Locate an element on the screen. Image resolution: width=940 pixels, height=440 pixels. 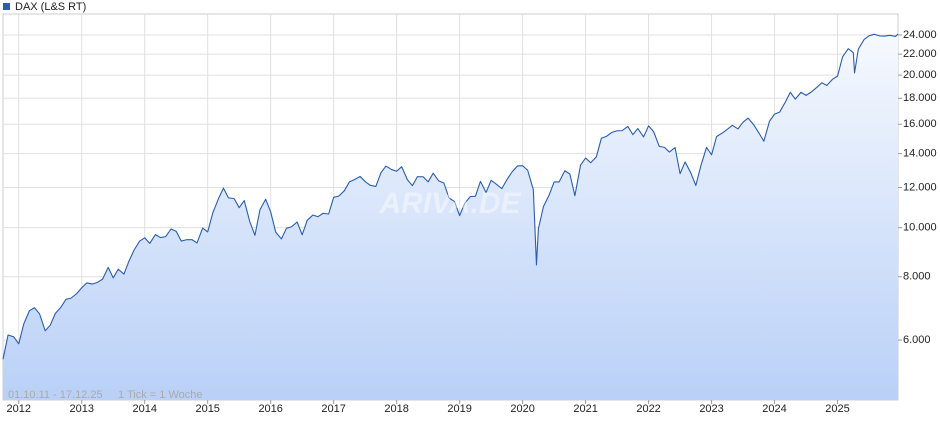
watermark: ARIVA.DE is located at coordinates (449, 203).